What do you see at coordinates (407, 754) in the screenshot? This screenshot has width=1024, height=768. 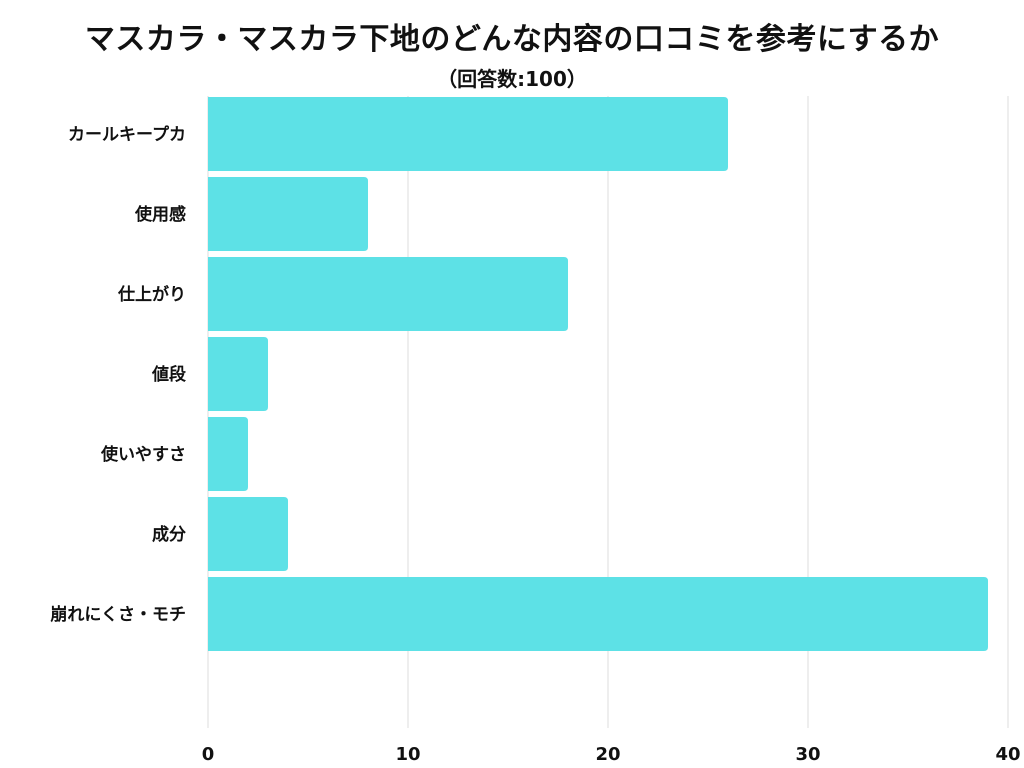 I see `x-tick-label: 10` at bounding box center [407, 754].